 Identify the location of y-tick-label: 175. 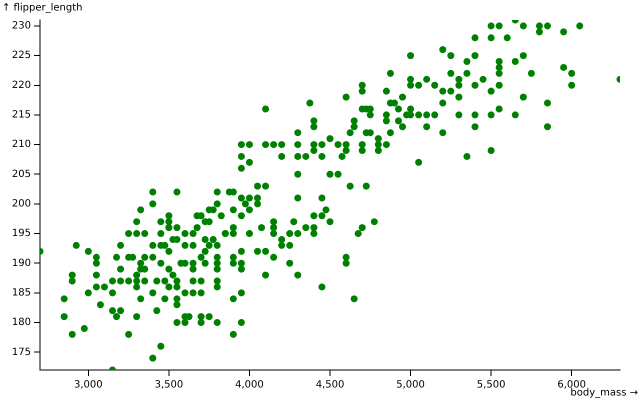
(21, 352).